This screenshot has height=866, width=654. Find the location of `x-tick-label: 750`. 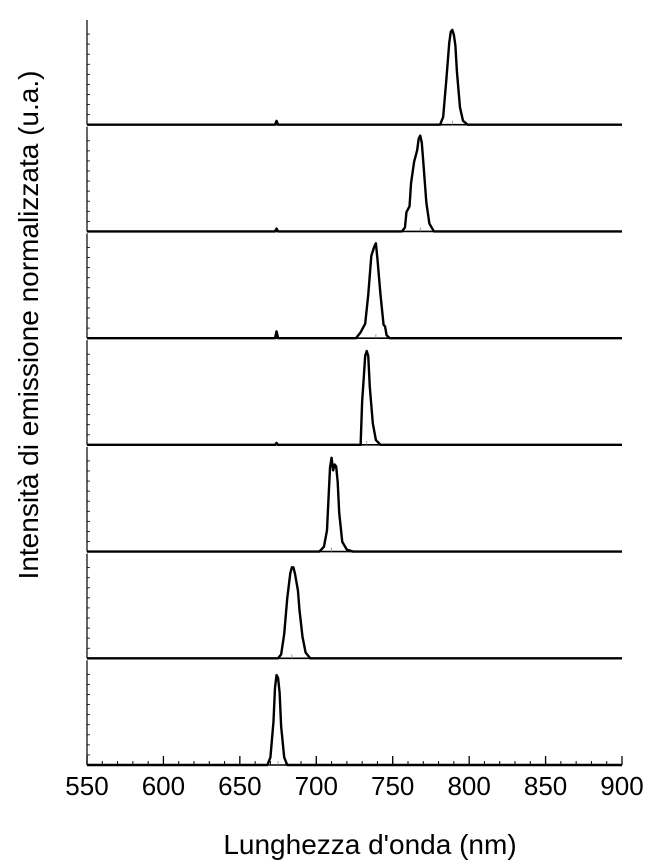

x-tick-label: 750 is located at coordinates (392, 786).